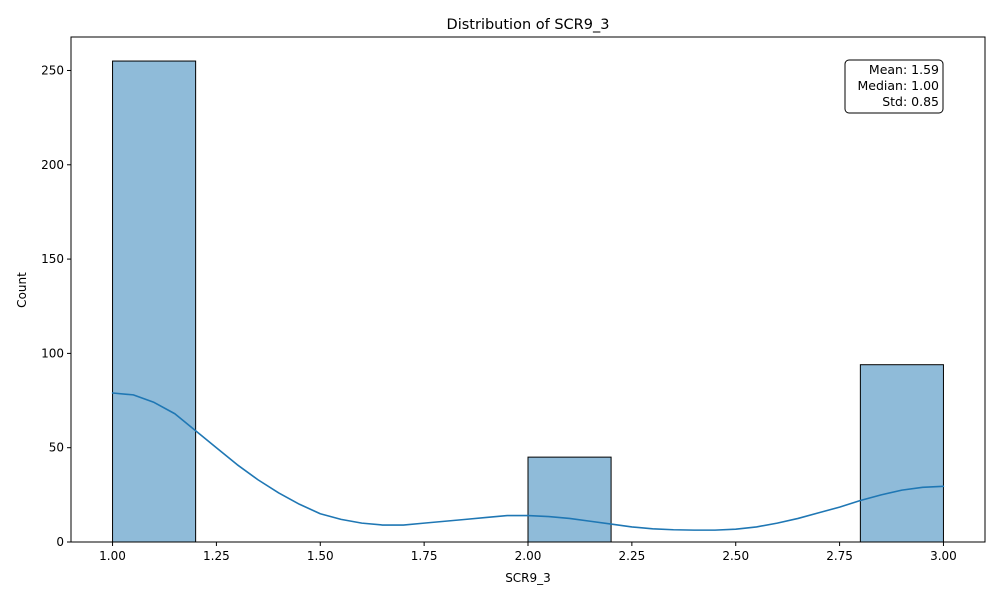 The image size is (1000, 600). I want to click on x-tick-label: 2.25, so click(632, 556).